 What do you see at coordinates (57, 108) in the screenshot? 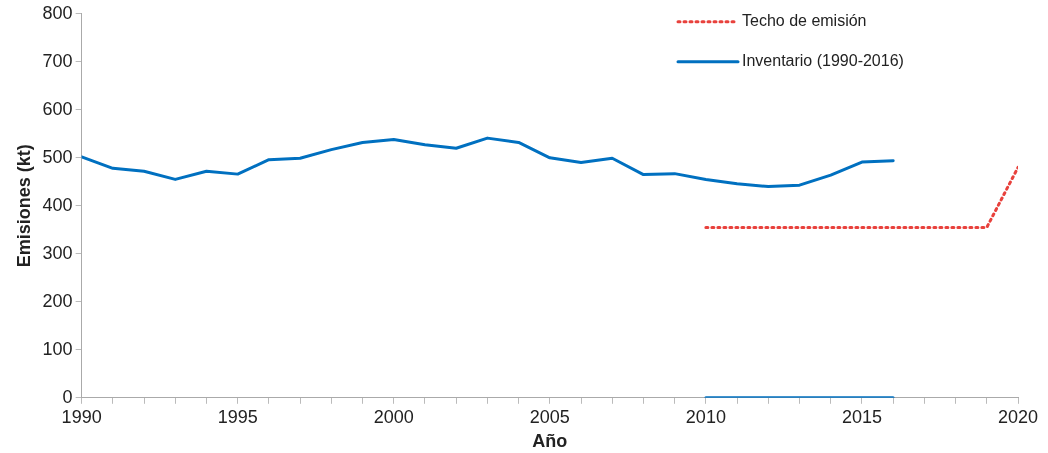
I see `y-tick-label: 600` at bounding box center [57, 108].